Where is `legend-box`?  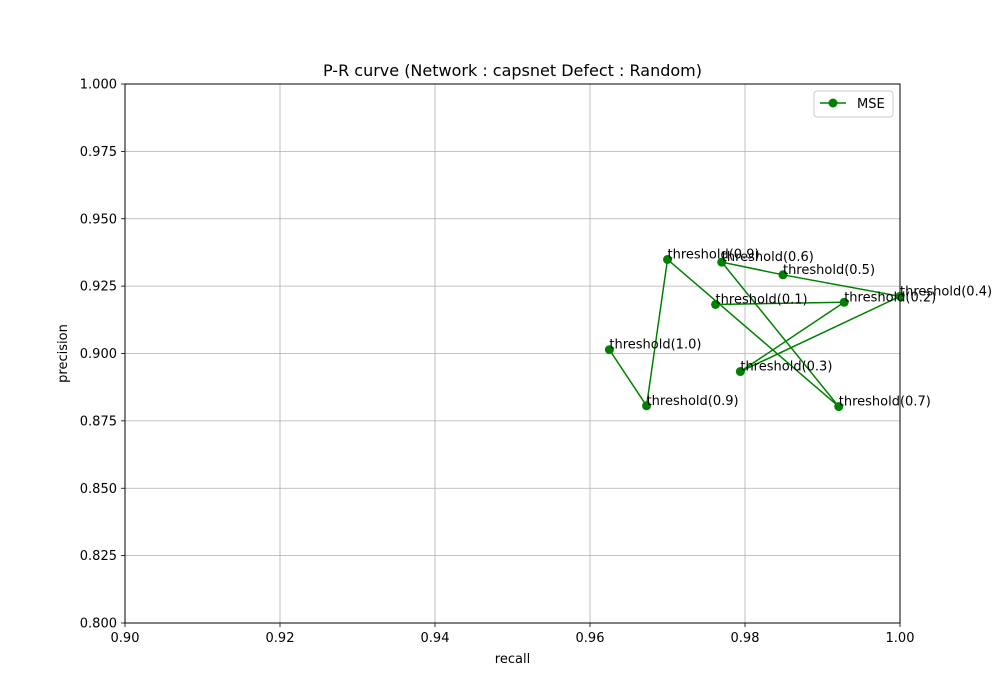
legend-box is located at coordinates (853, 104).